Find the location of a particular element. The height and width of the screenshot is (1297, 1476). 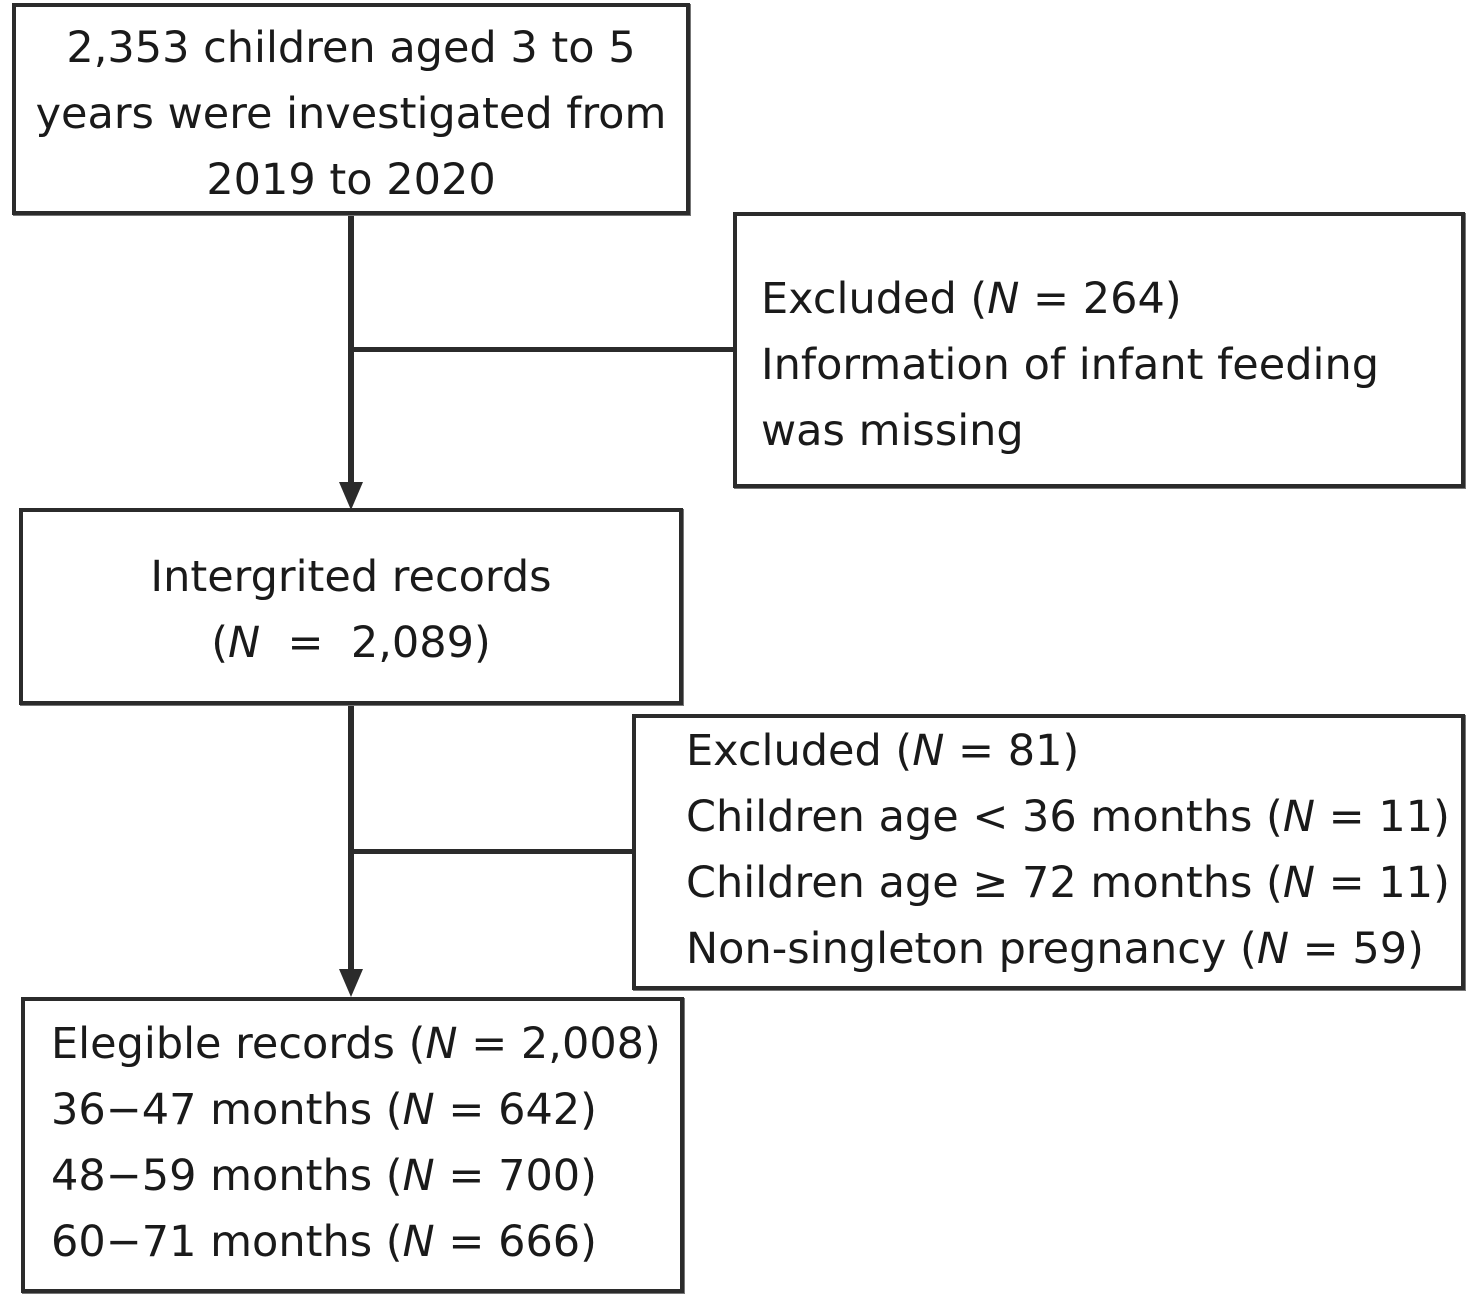

integrated-records-box: Intergrited records (N = 2,089) is located at coordinates (351, 606).